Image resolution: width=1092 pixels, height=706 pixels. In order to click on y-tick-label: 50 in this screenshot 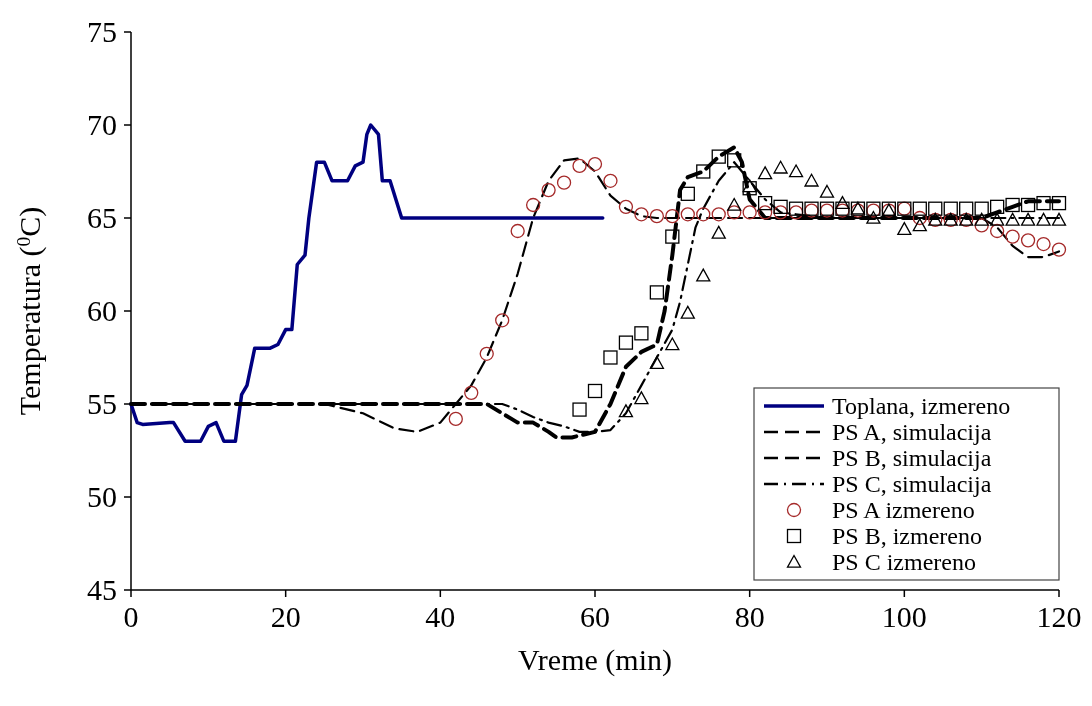, I will do `click(102, 496)`.